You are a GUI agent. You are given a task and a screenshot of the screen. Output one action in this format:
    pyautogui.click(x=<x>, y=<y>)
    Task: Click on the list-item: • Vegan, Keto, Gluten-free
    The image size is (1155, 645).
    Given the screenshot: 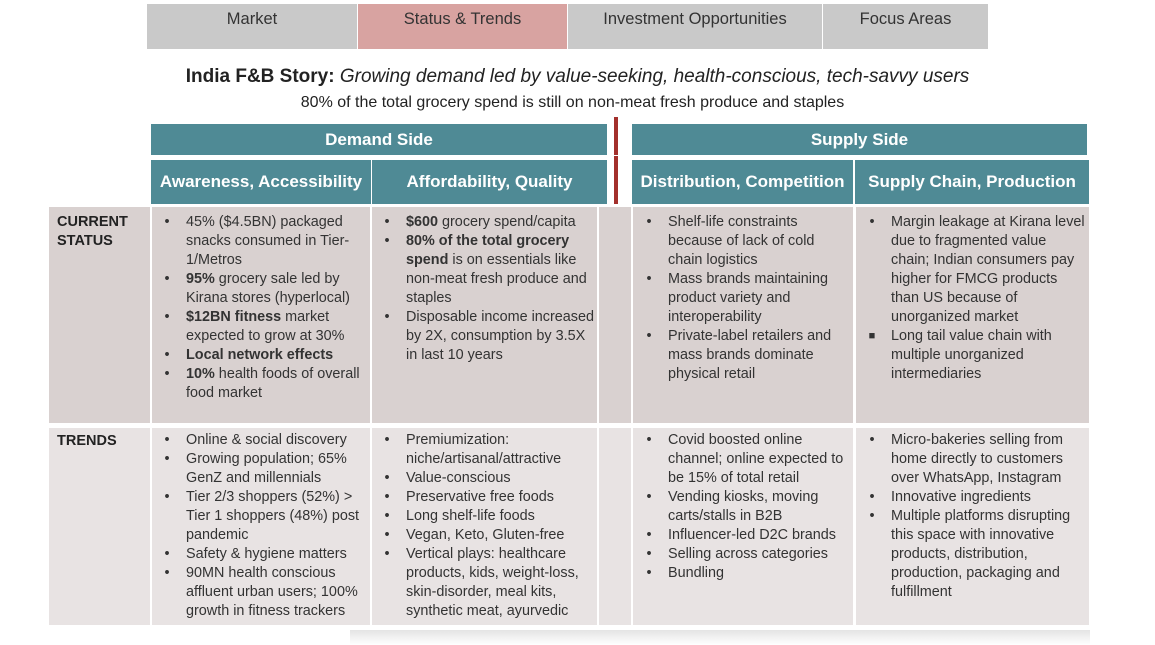 What is the action you would take?
    pyautogui.click(x=490, y=535)
    